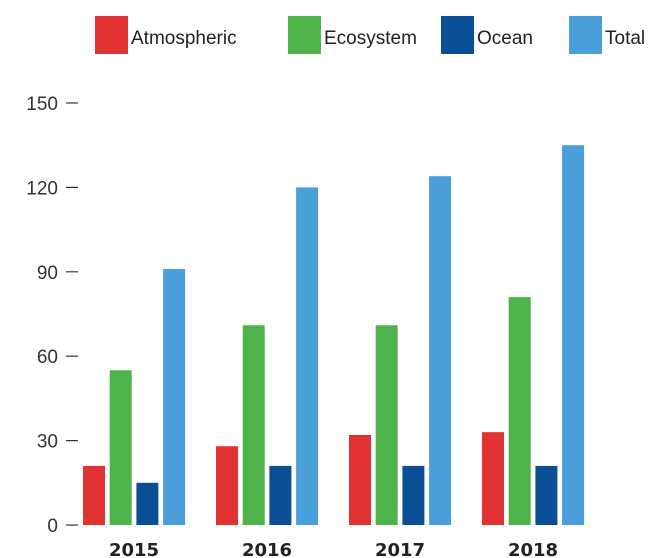 This screenshot has width=653, height=558. Describe the element at coordinates (47, 442) in the screenshot. I see `y-tick-label: 30` at that location.